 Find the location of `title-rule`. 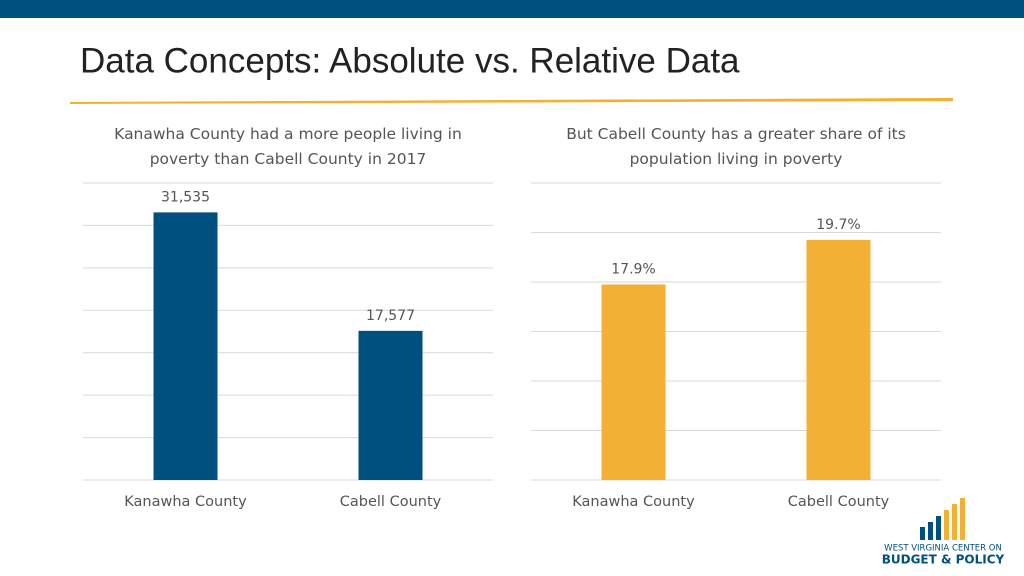

title-rule is located at coordinates (511, 101).